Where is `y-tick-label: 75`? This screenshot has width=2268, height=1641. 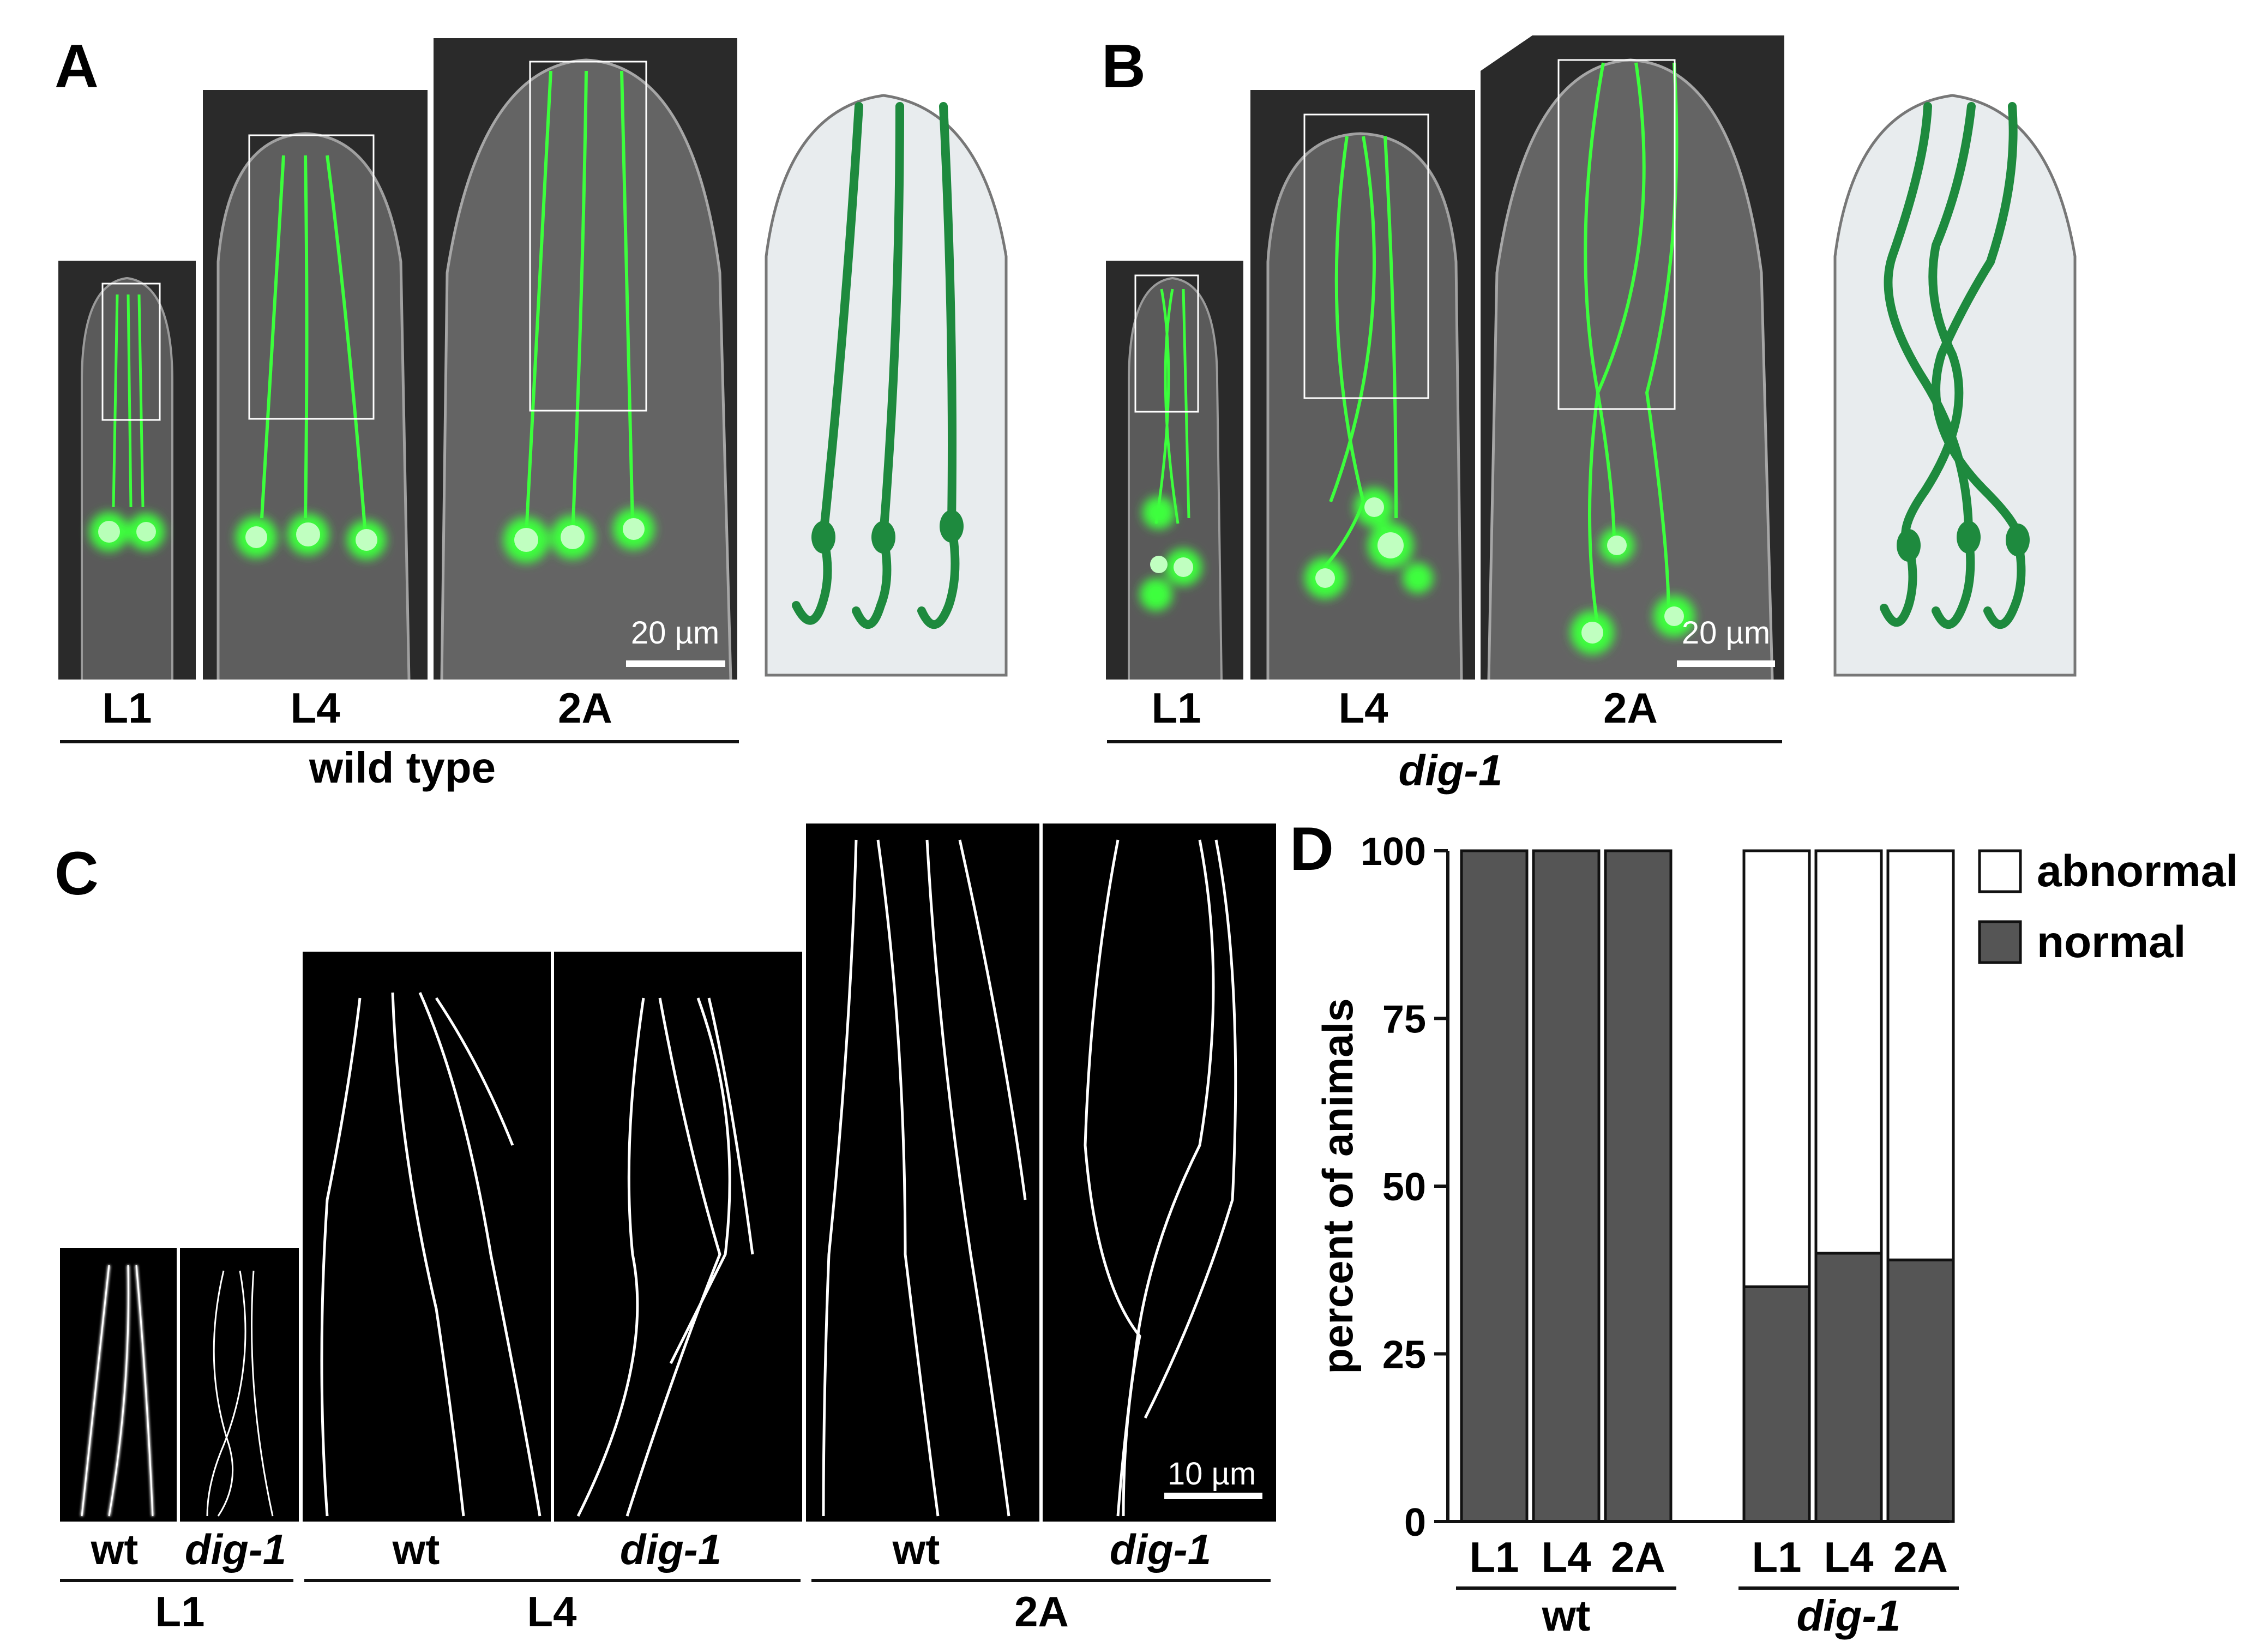 y-tick-label: 75 is located at coordinates (1404, 1020).